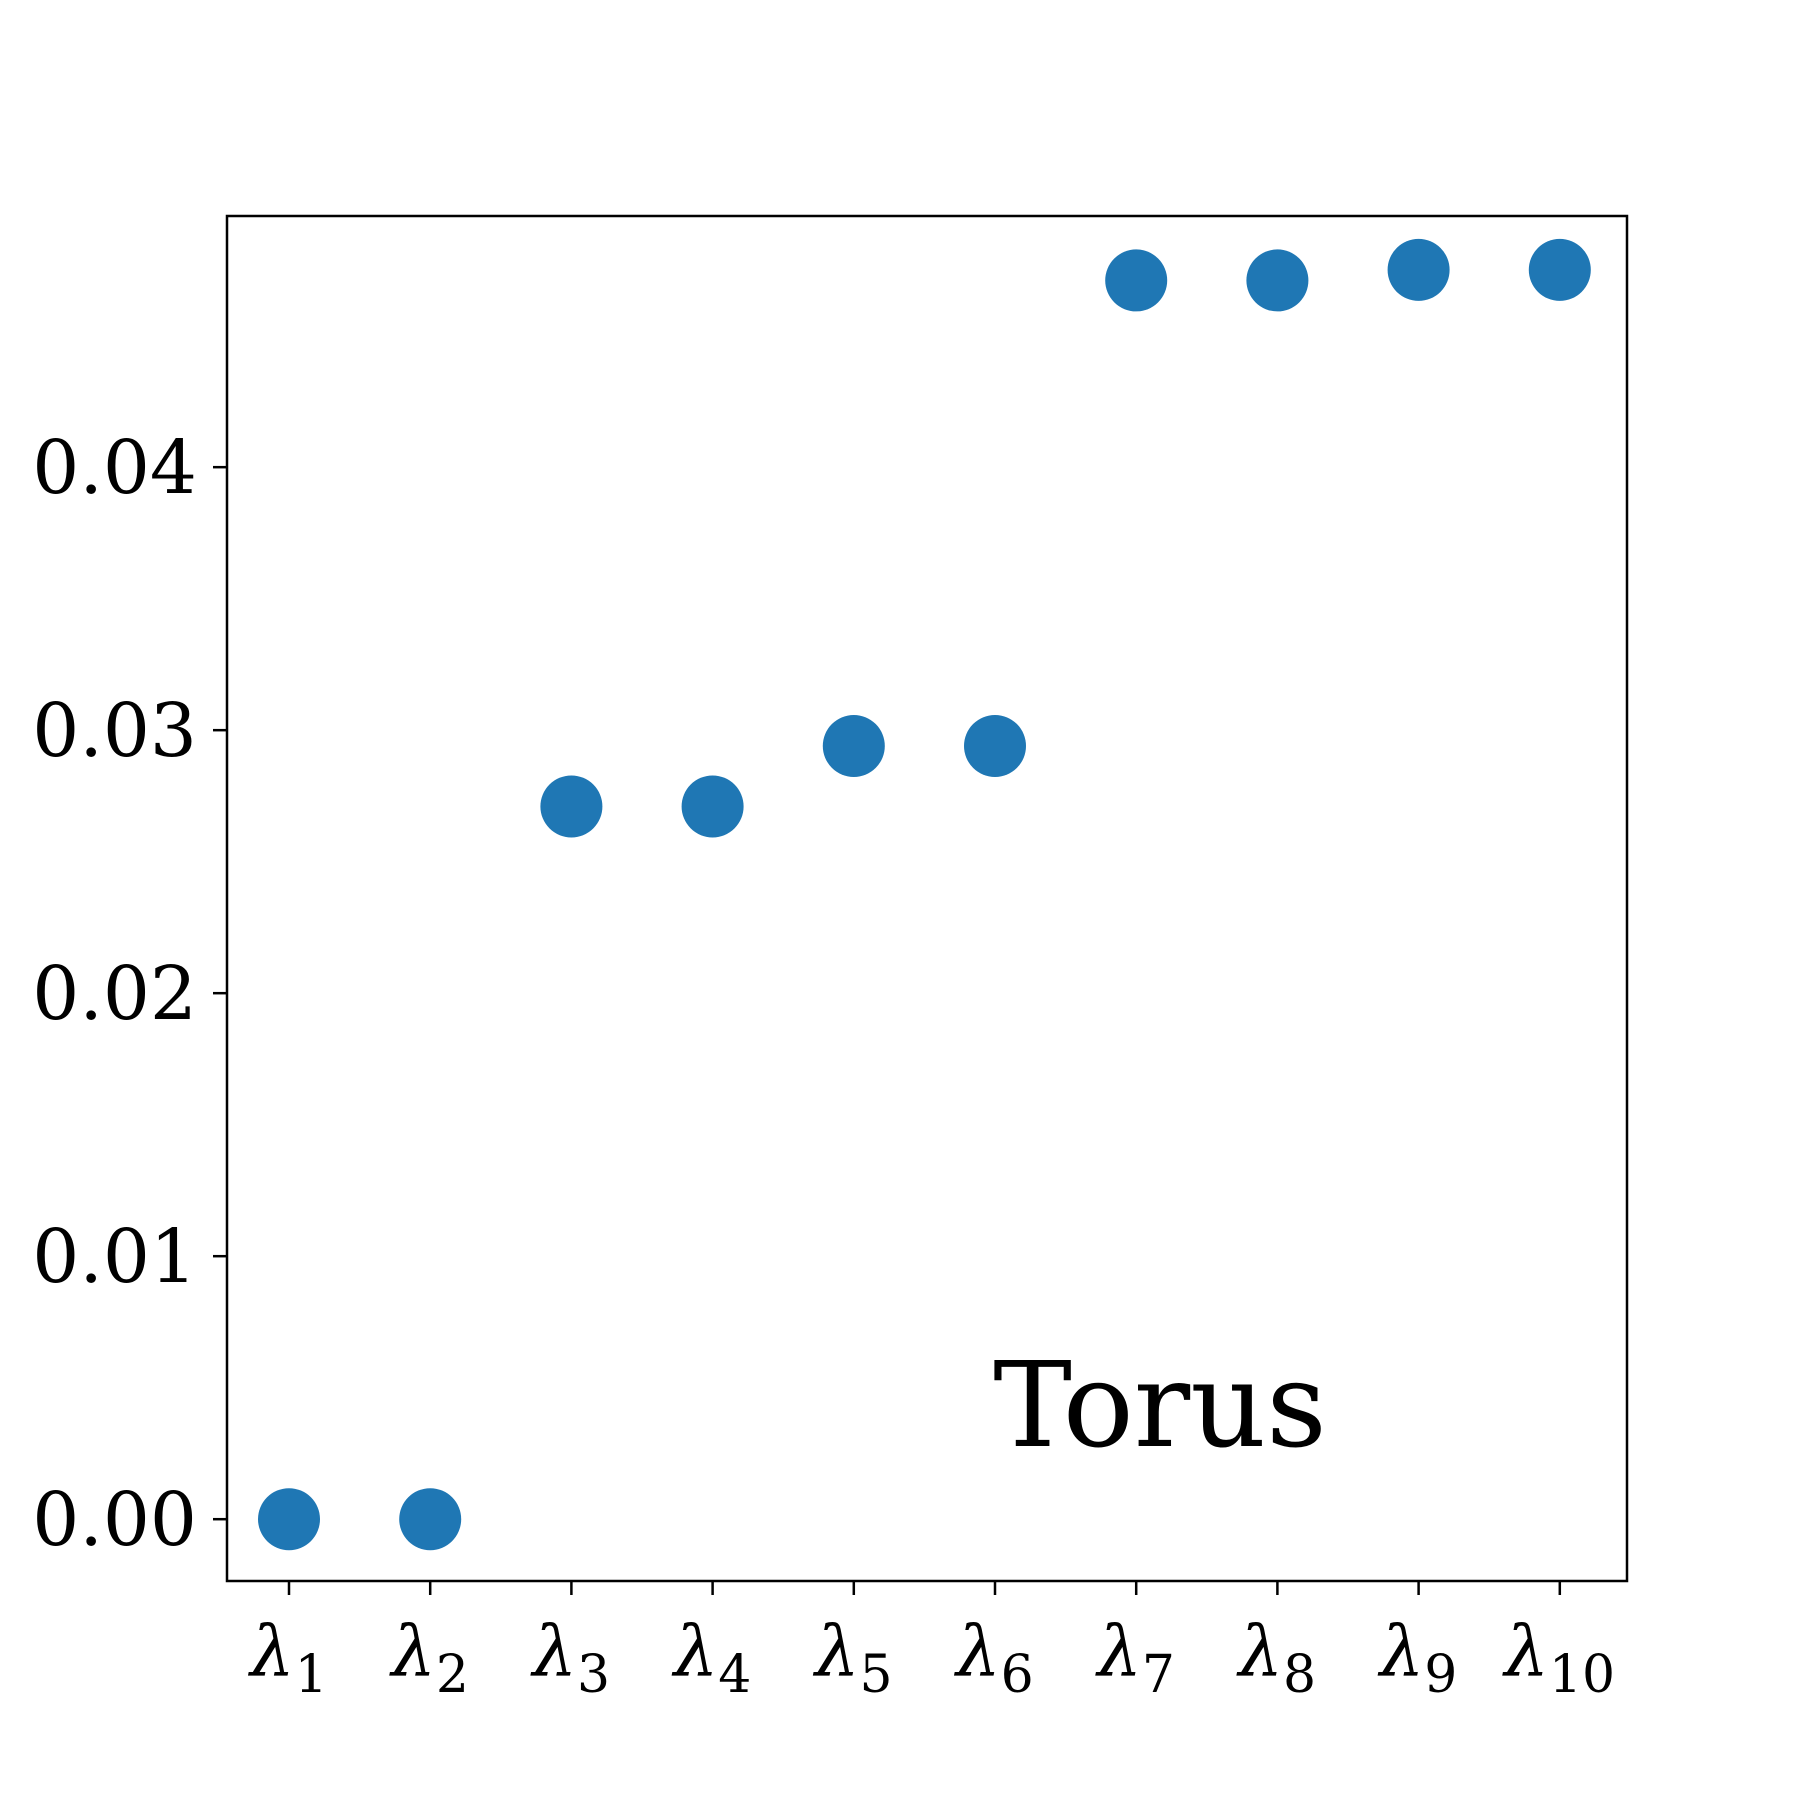 The height and width of the screenshot is (1800, 1800). Describe the element at coordinates (114, 731) in the screenshot. I see `y-tick-label: 0.03` at that location.